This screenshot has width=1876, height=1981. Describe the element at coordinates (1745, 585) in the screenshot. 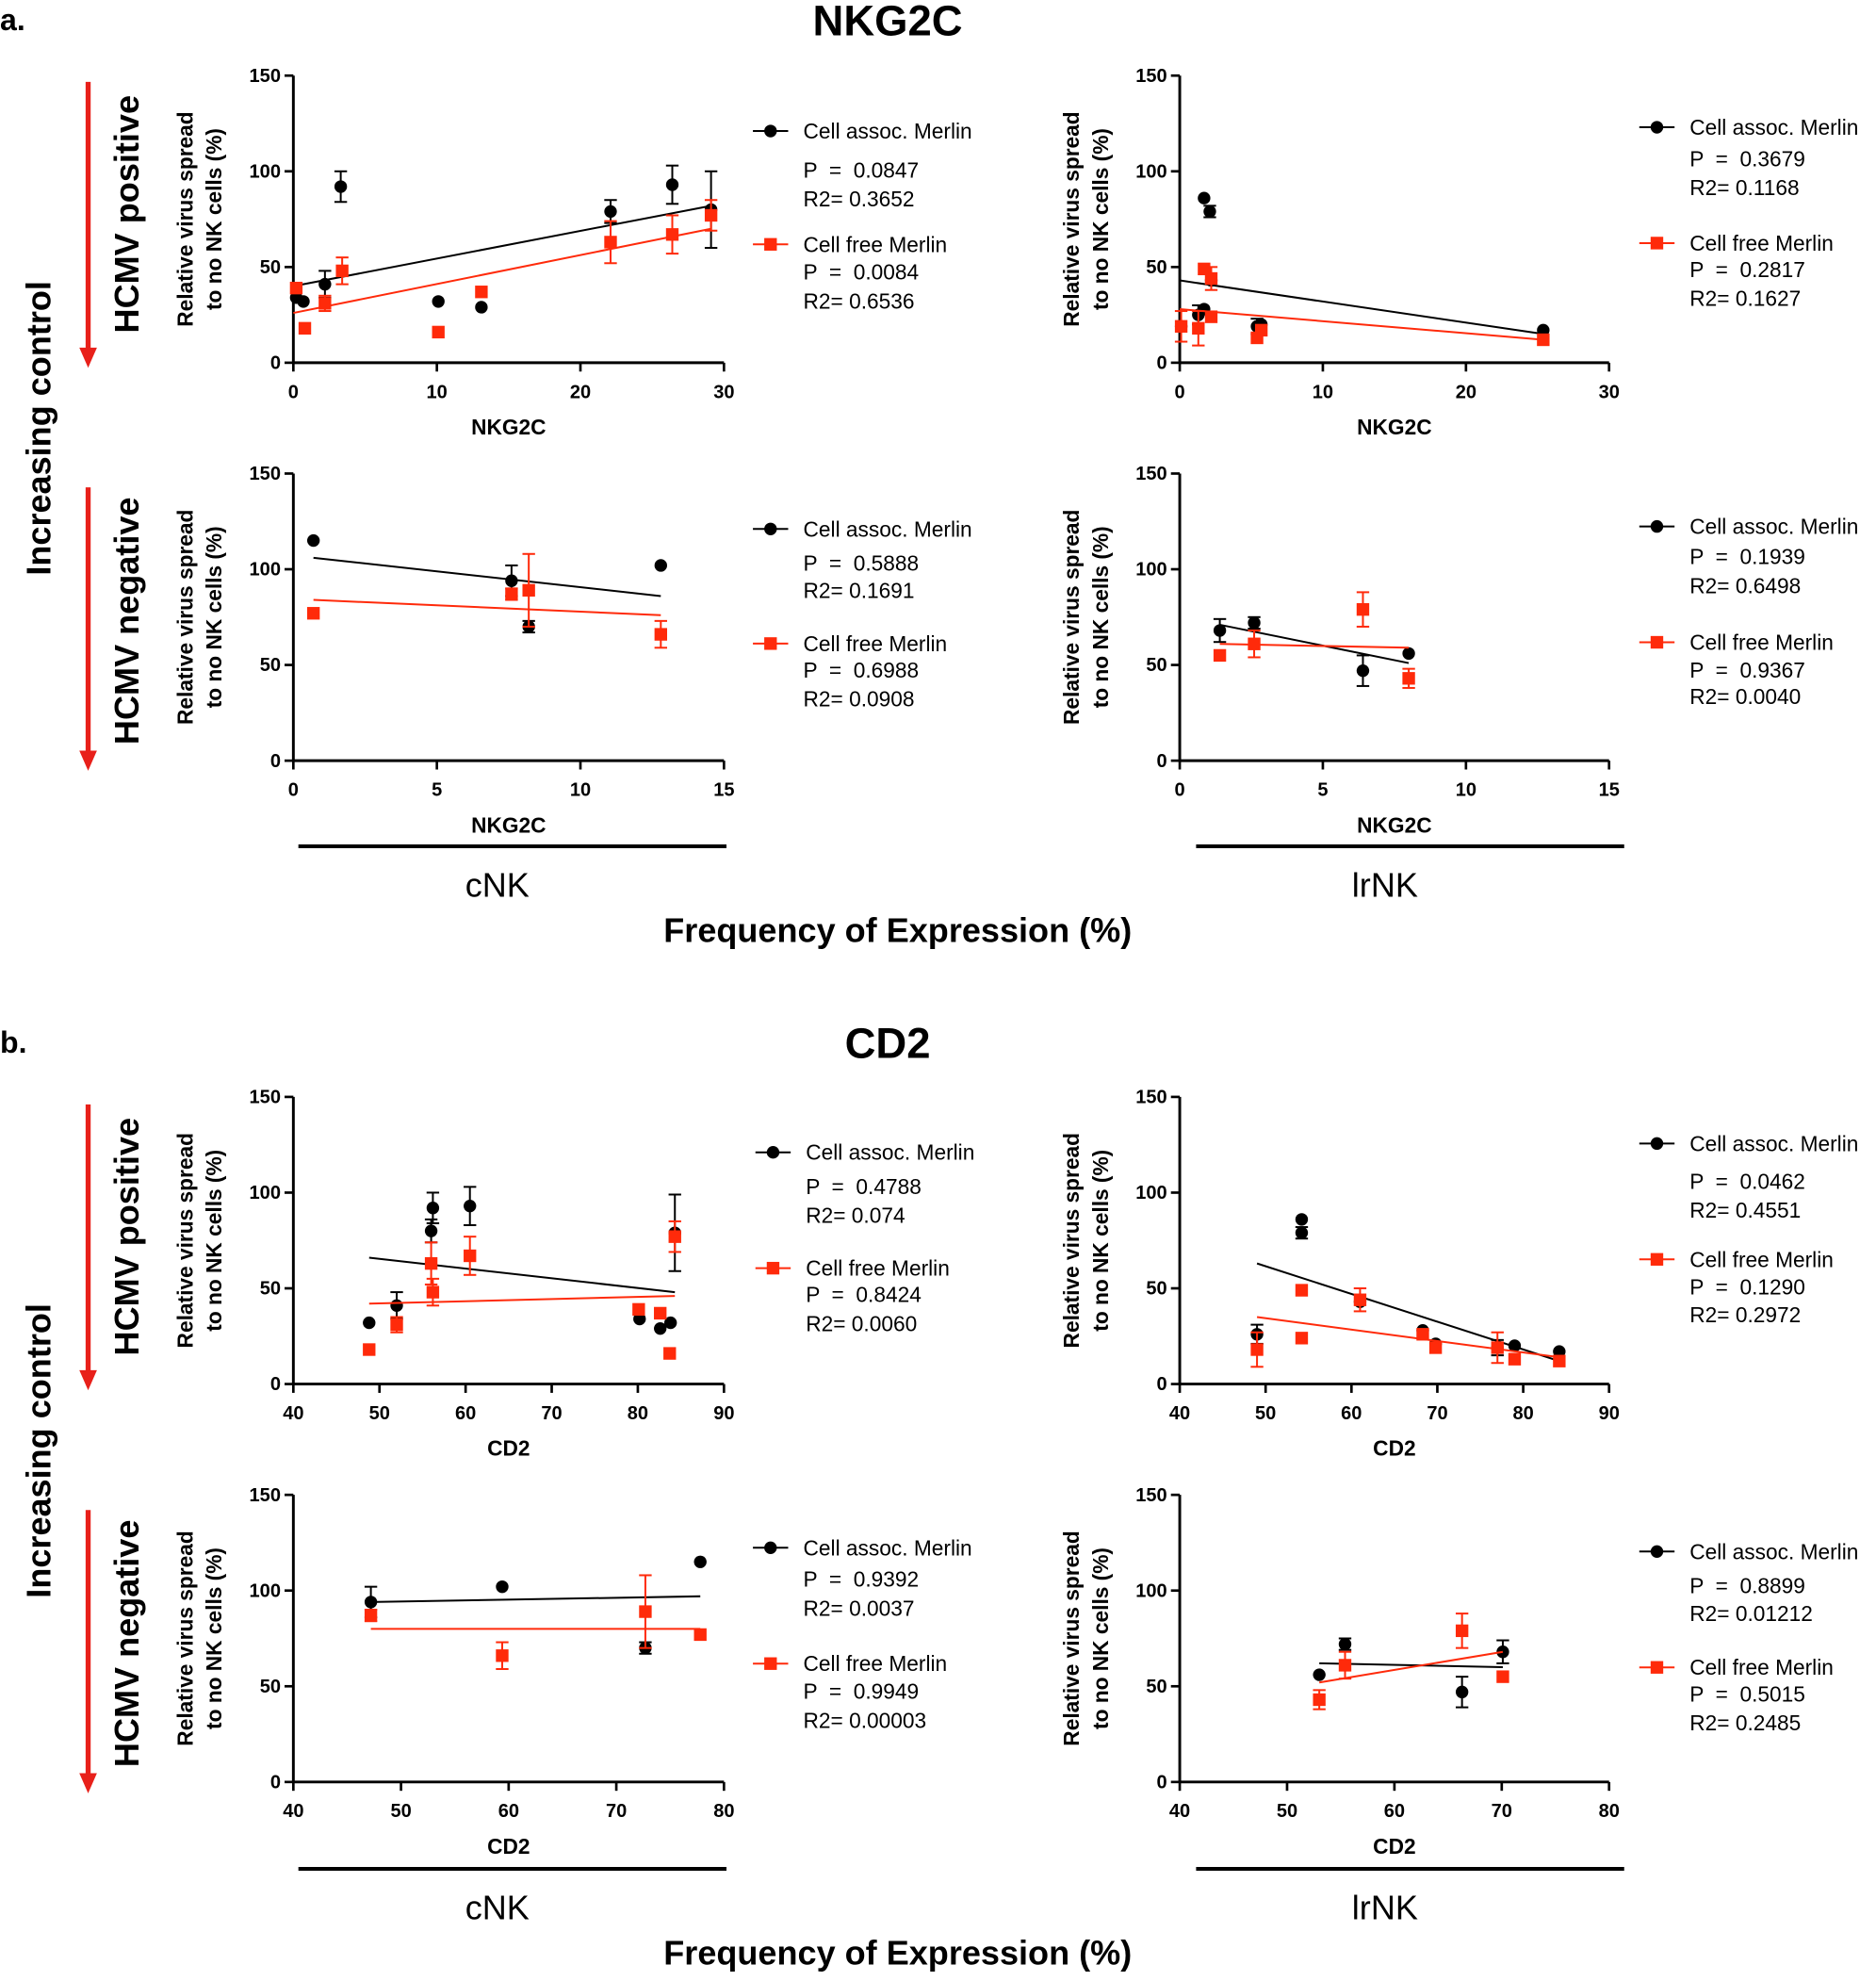

I see `r2-value: R2= 0.6498` at that location.